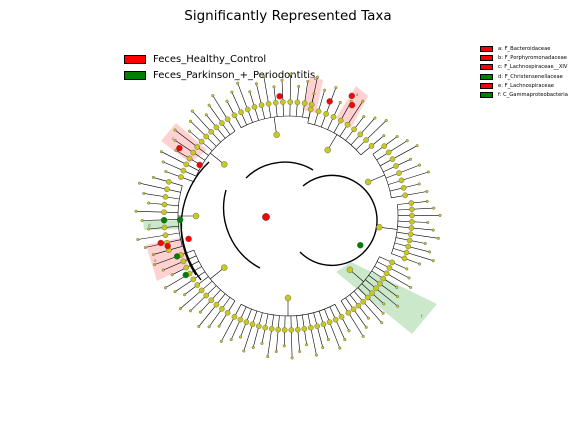  What do you see at coordinates (135, 75) in the screenshot?
I see `legend-swatch-green` at bounding box center [135, 75].